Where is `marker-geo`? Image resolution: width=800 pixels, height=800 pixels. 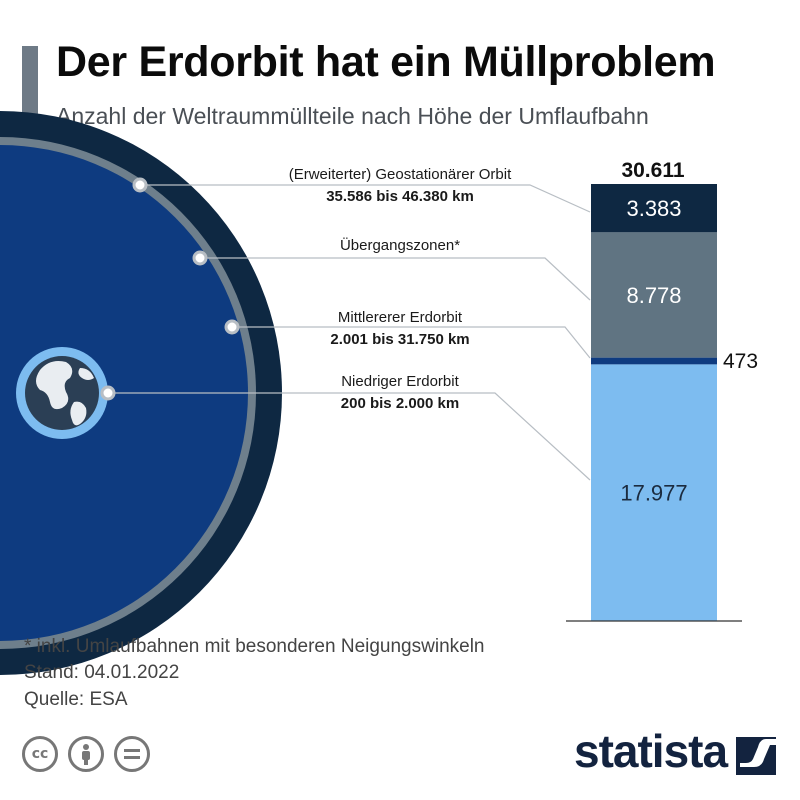
marker-geo is located at coordinates (140, 185).